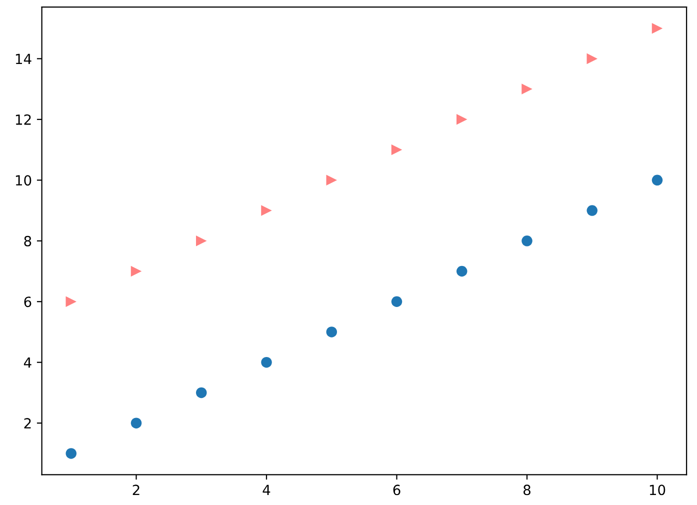 This screenshot has width=697, height=505. I want to click on y-tick-label: 10, so click(24, 180).